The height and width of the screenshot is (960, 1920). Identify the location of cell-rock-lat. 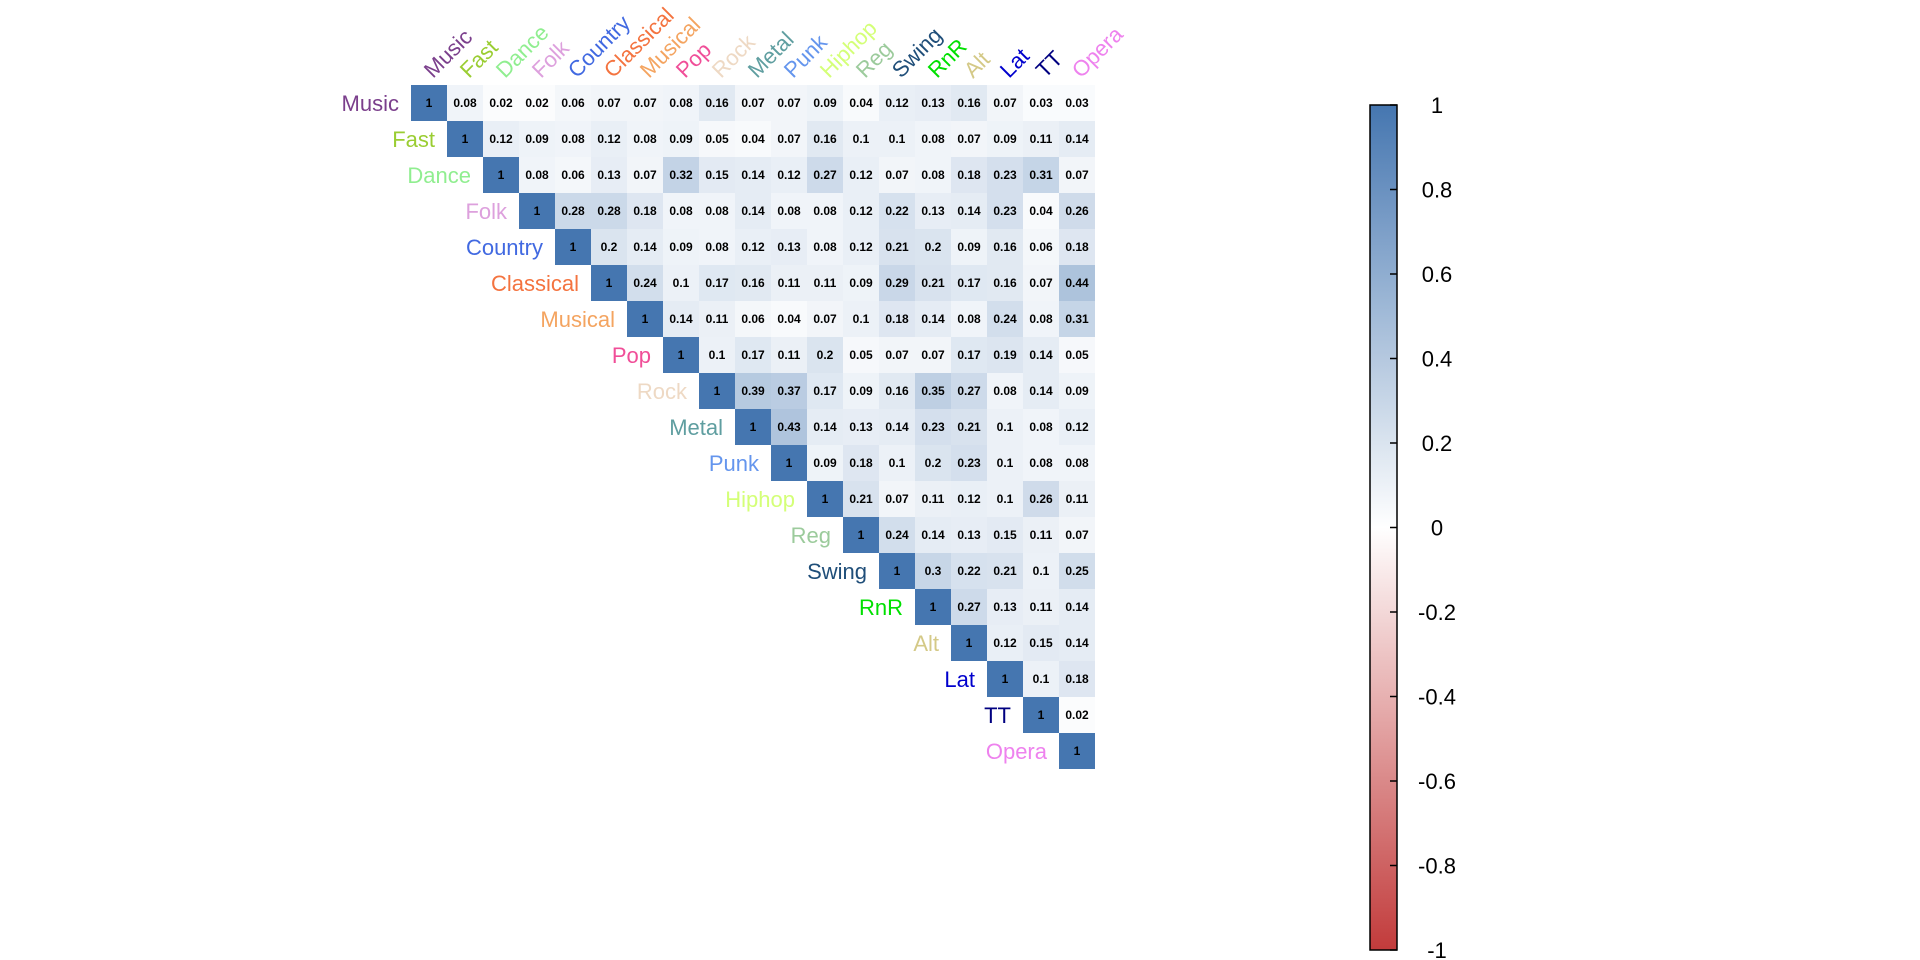
(1005, 391).